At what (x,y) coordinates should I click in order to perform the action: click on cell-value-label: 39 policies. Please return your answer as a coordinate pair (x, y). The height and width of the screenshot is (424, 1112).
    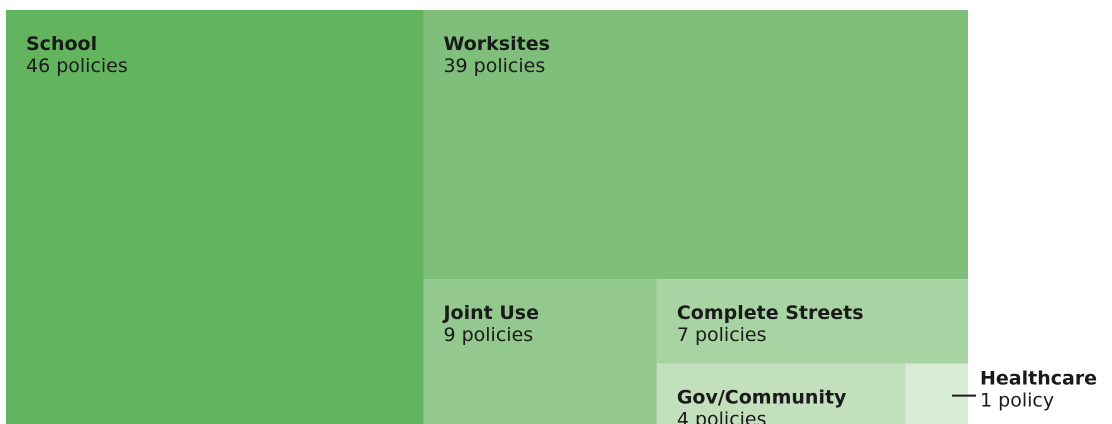
    Looking at the image, I should click on (494, 66).